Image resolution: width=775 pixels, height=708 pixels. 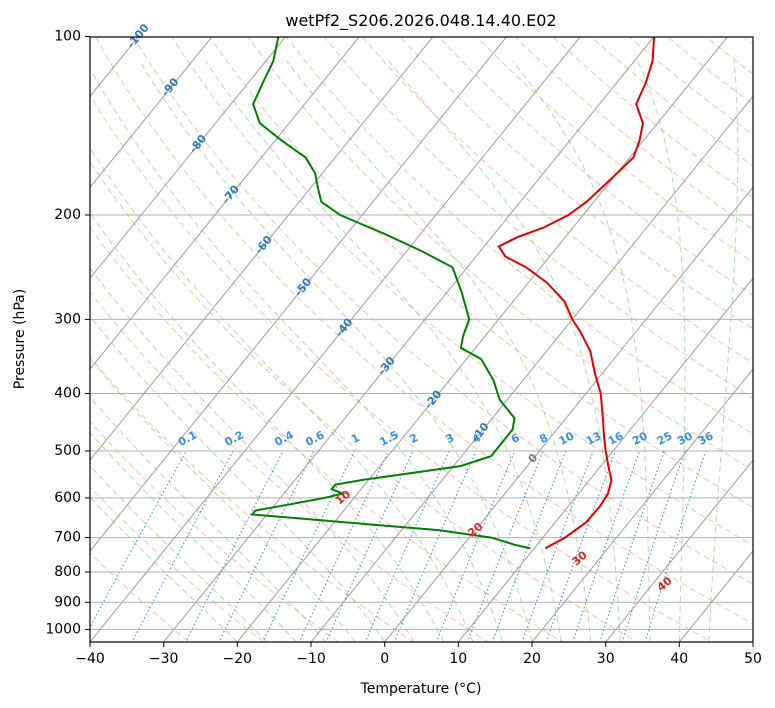 I want to click on x-tick-label: 30, so click(x=606, y=659).